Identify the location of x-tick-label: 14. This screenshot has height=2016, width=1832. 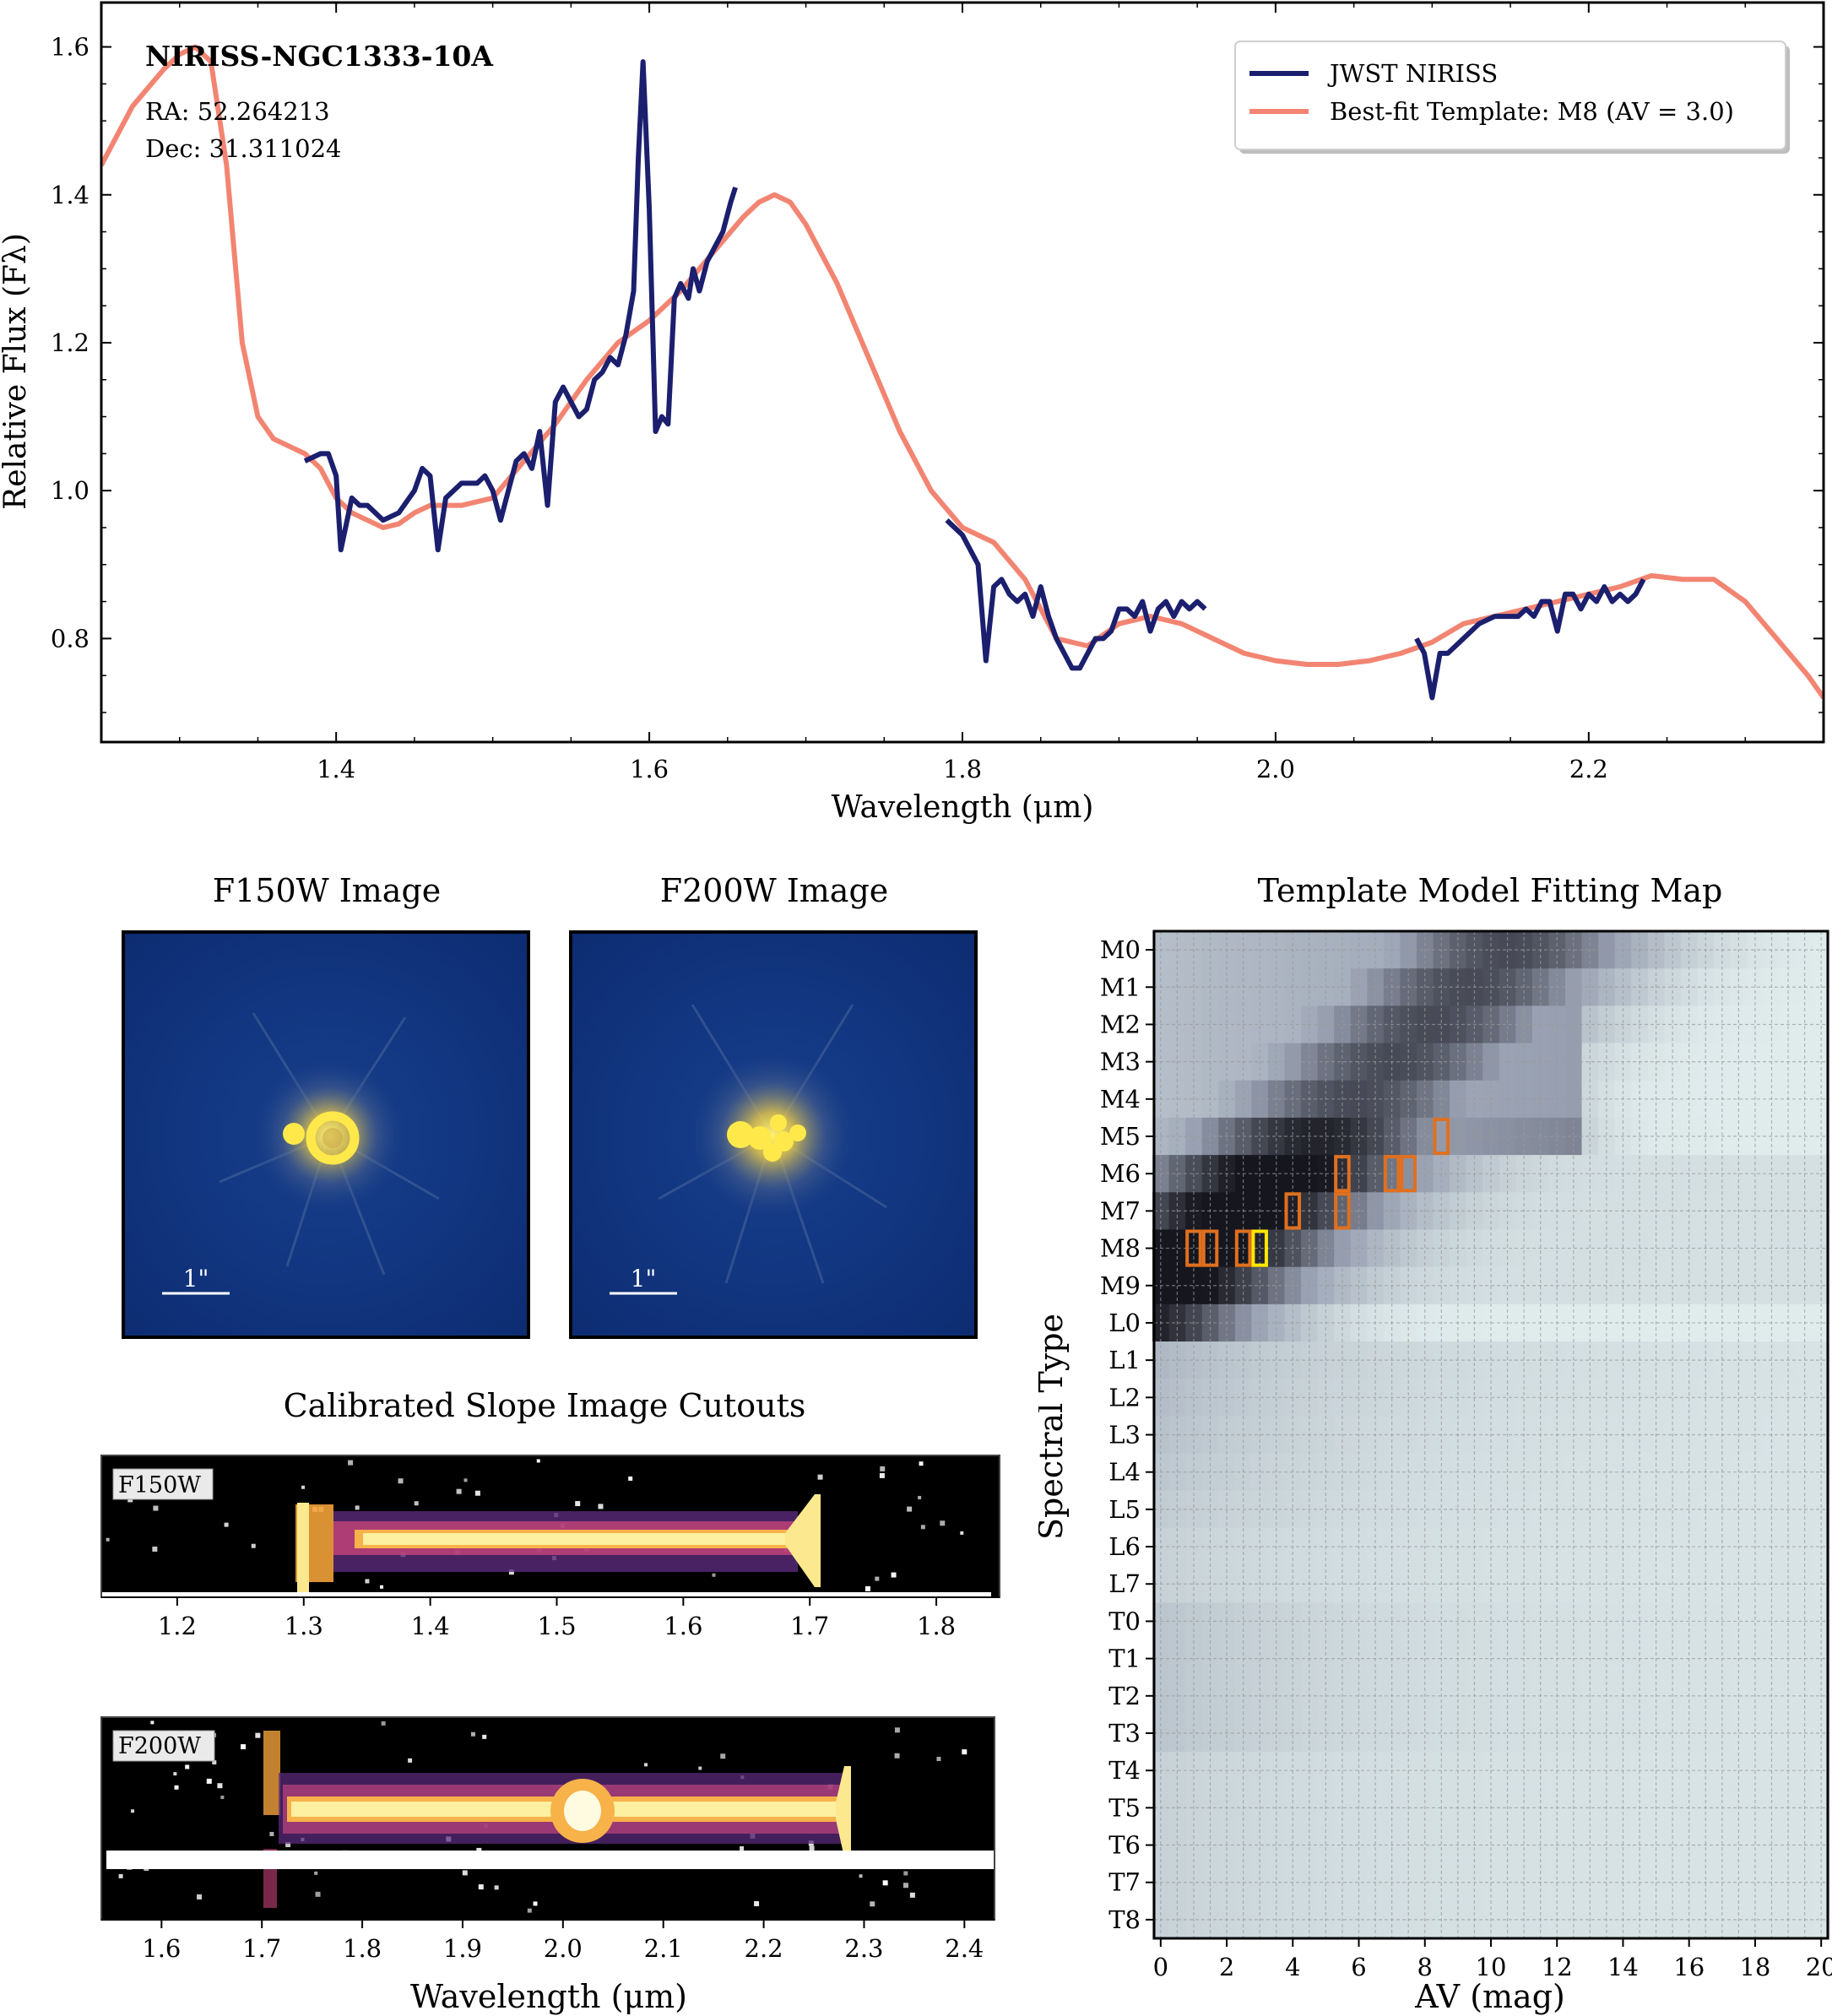
(1623, 1967).